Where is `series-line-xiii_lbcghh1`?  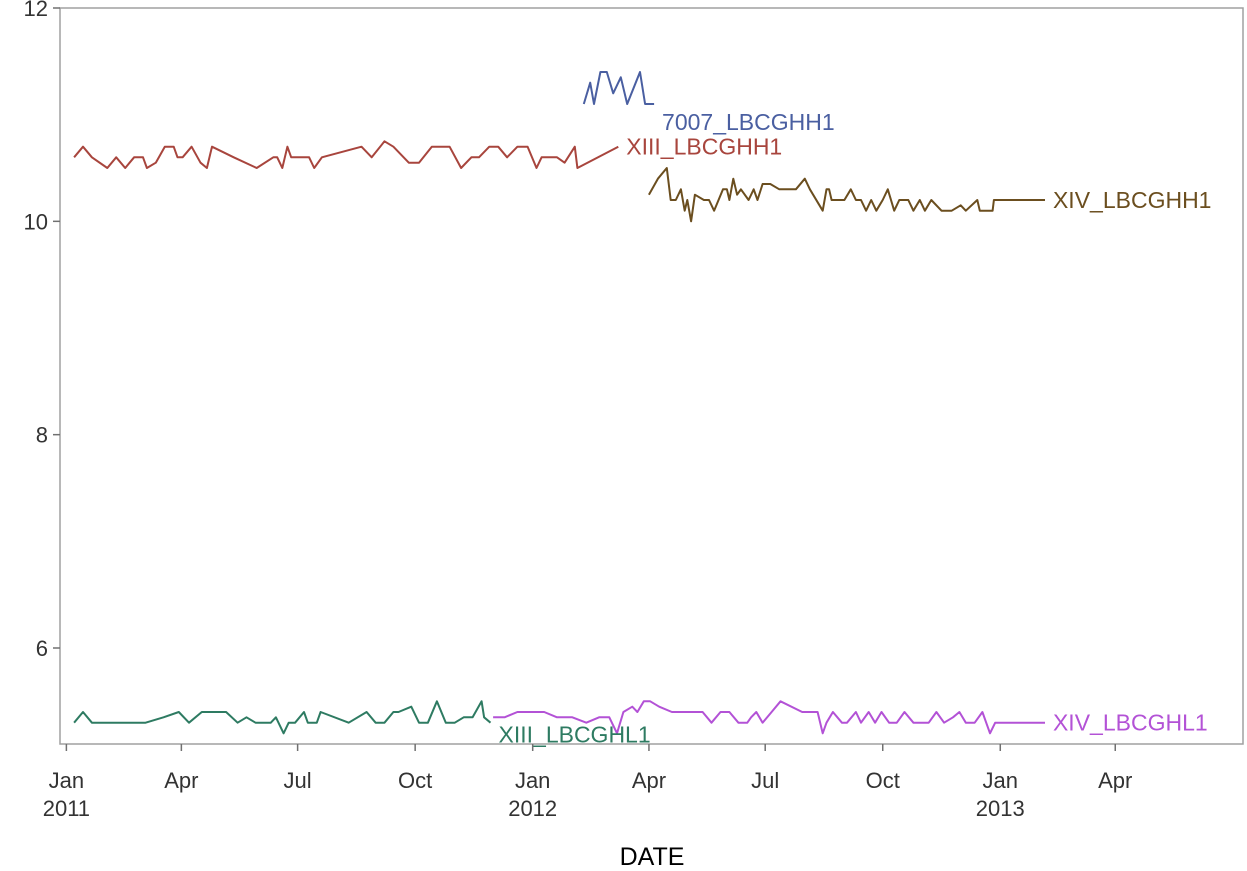
series-line-xiii_lbcghh1 is located at coordinates (346, 154).